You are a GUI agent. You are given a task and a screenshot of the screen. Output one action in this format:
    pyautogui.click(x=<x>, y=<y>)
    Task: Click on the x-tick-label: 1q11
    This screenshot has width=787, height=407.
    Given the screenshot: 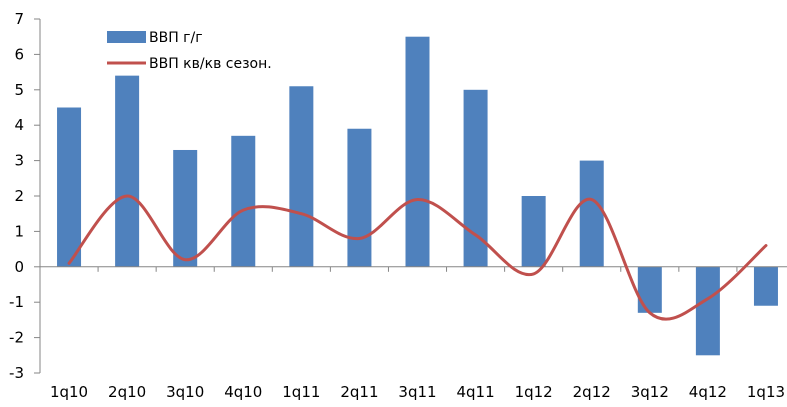 What is the action you would take?
    pyautogui.click(x=301, y=392)
    